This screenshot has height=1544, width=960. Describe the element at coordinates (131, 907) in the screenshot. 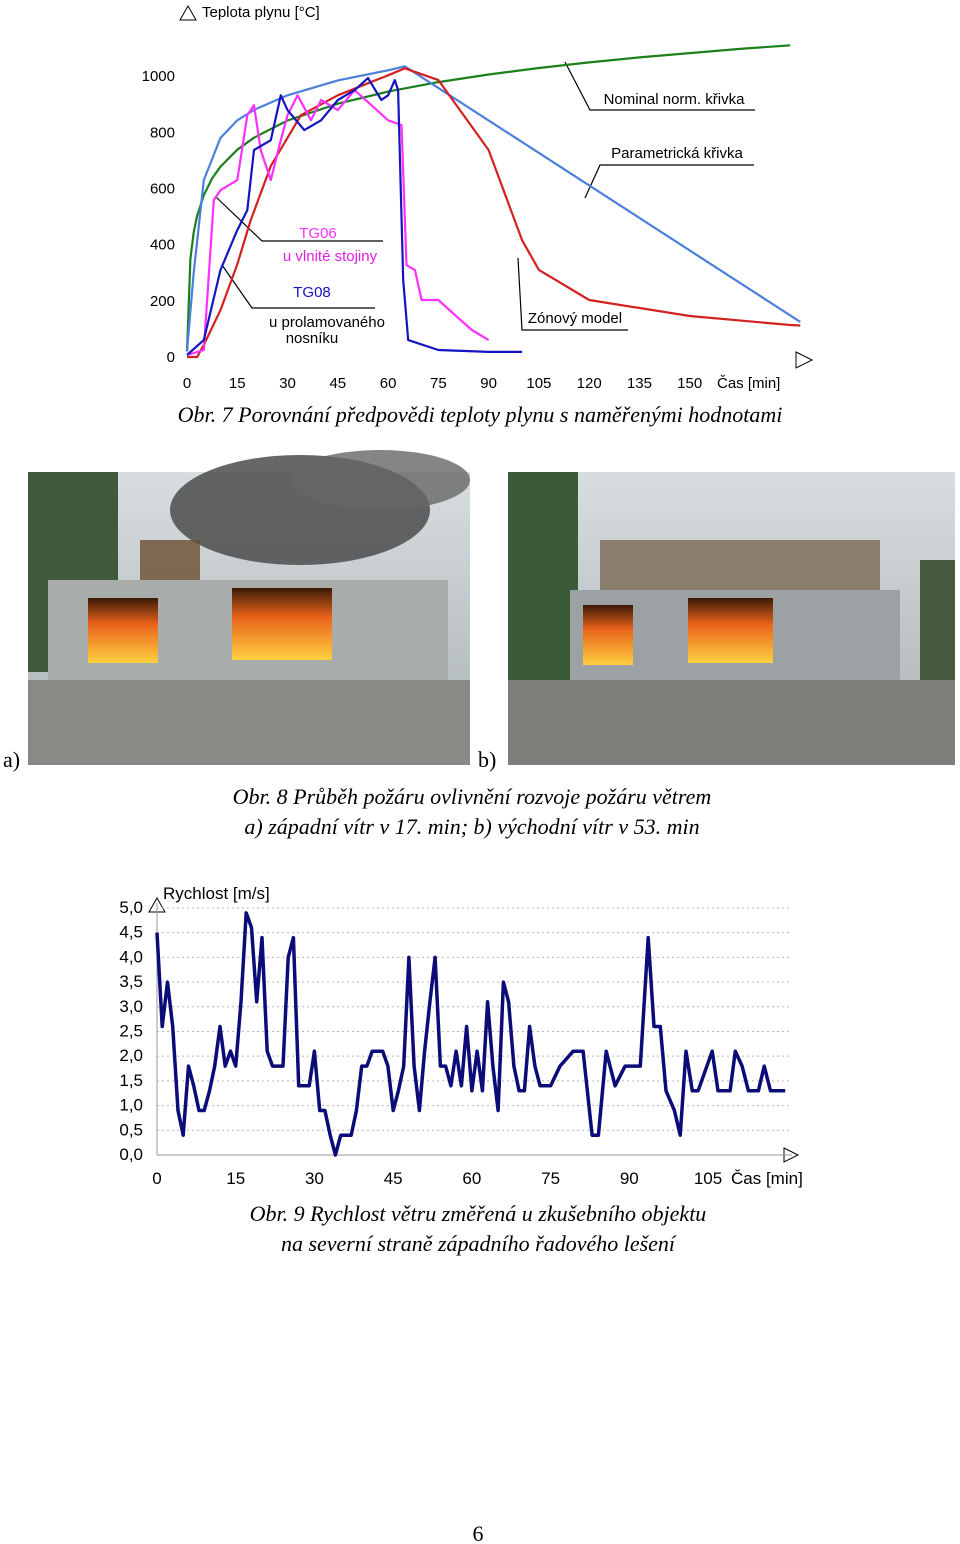

I see `y-tick-label: 5,0` at that location.